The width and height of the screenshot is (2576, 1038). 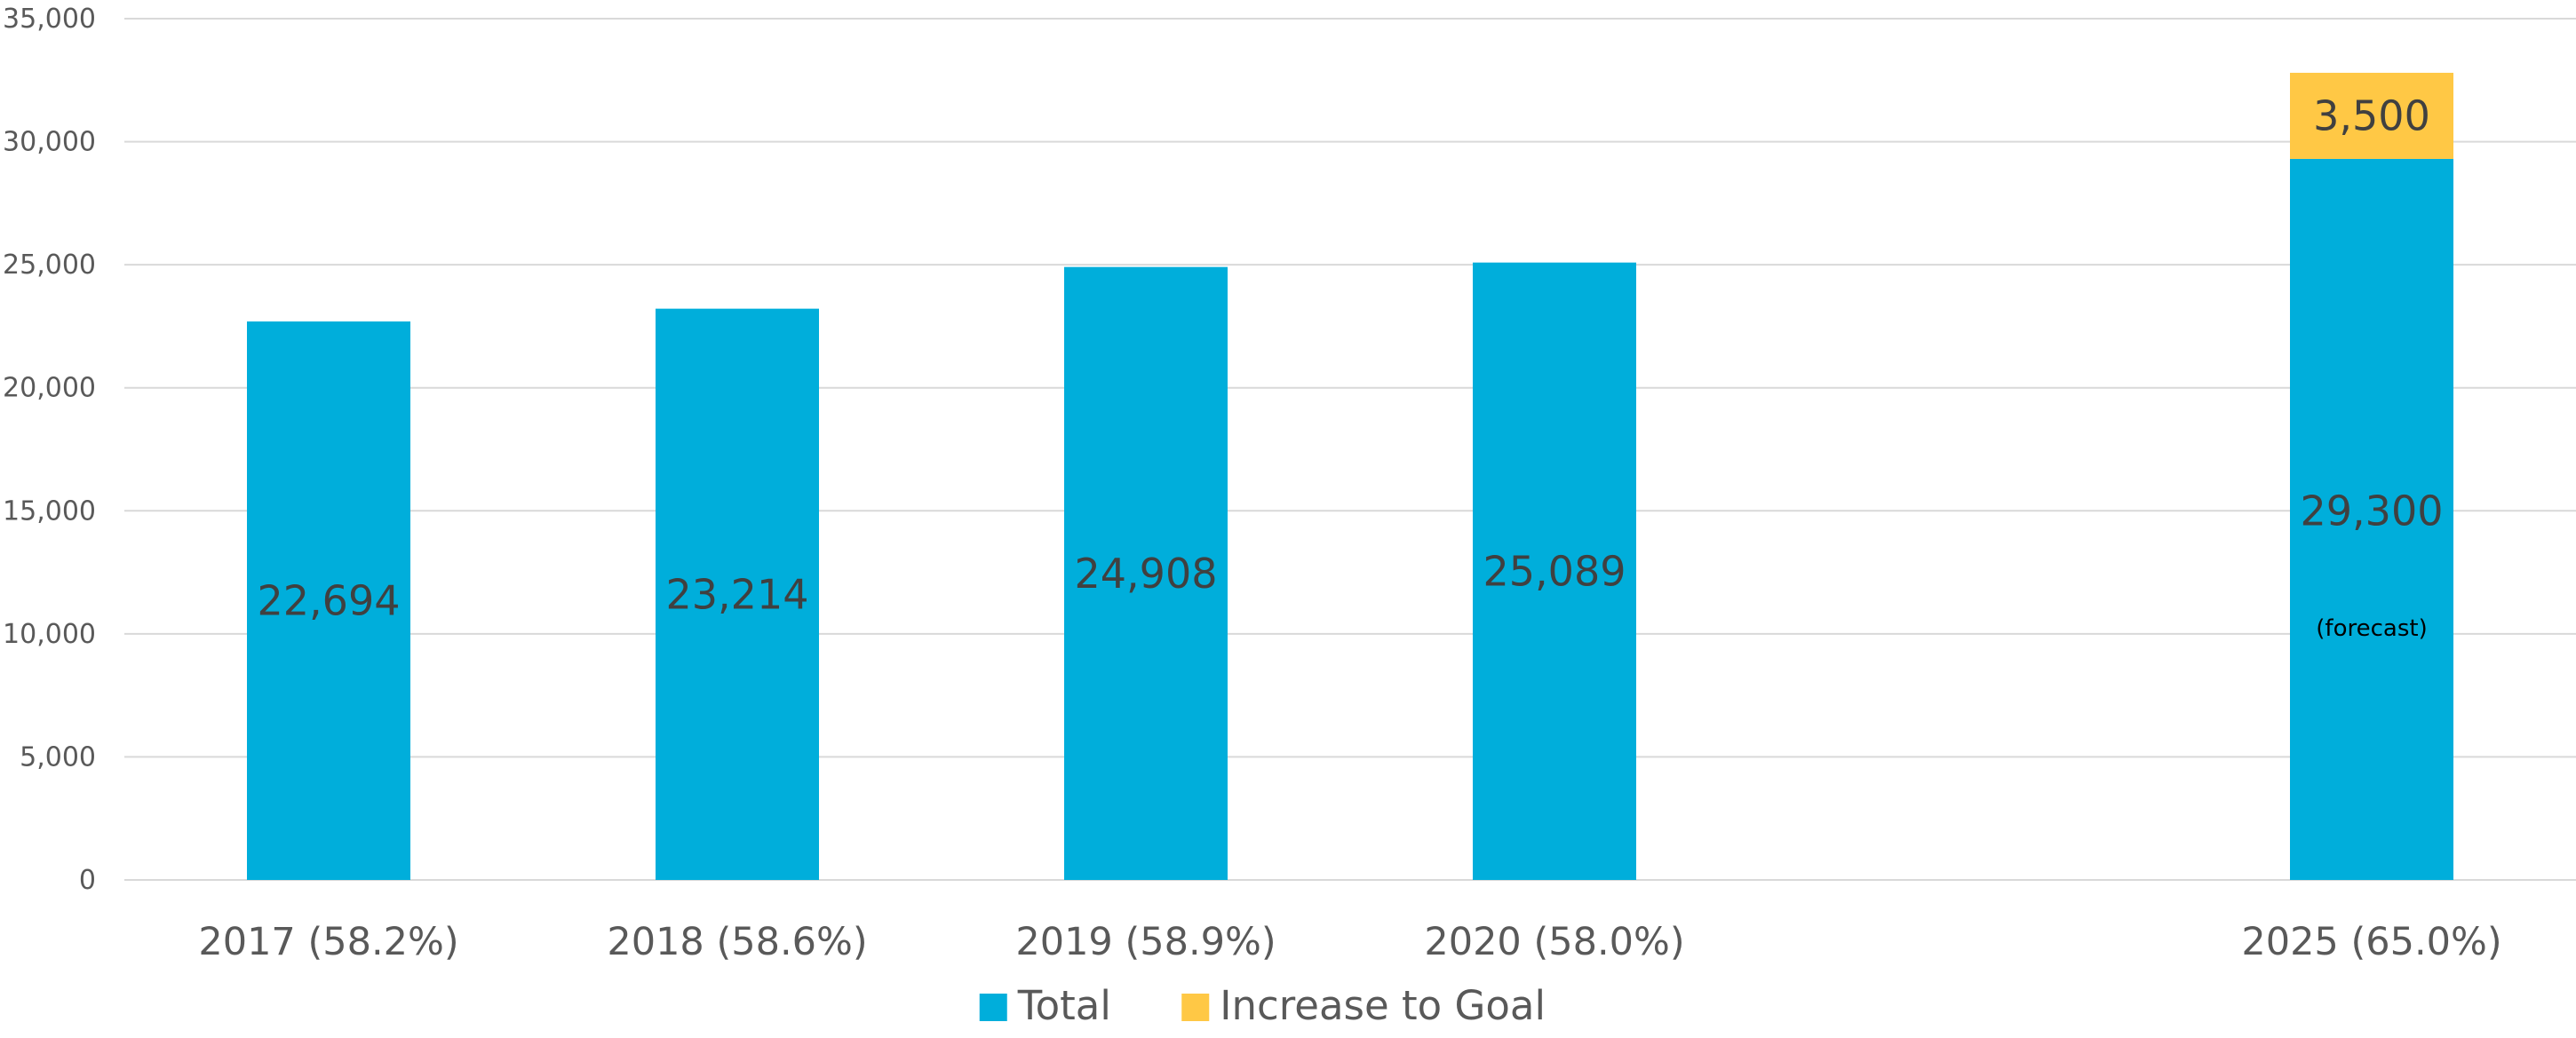 I want to click on legend-swatch-total, so click(x=993, y=1007).